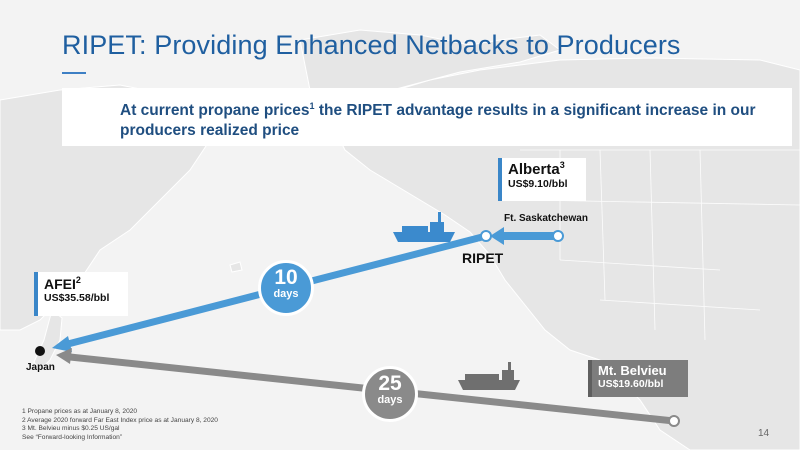  I want to click on pacific-days-number: 10, so click(286, 277).